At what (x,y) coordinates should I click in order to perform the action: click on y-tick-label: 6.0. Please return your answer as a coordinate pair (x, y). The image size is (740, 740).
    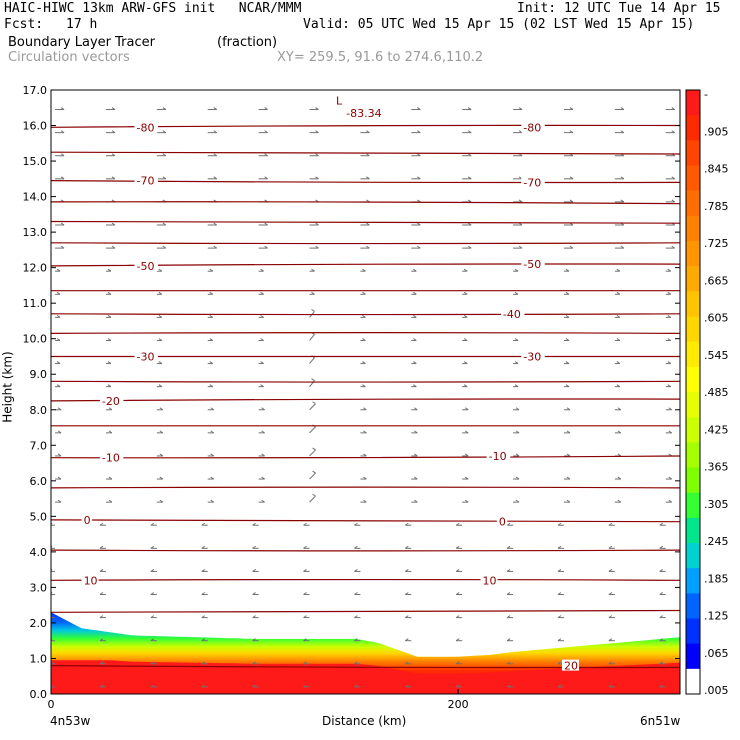
    Looking at the image, I should click on (39, 481).